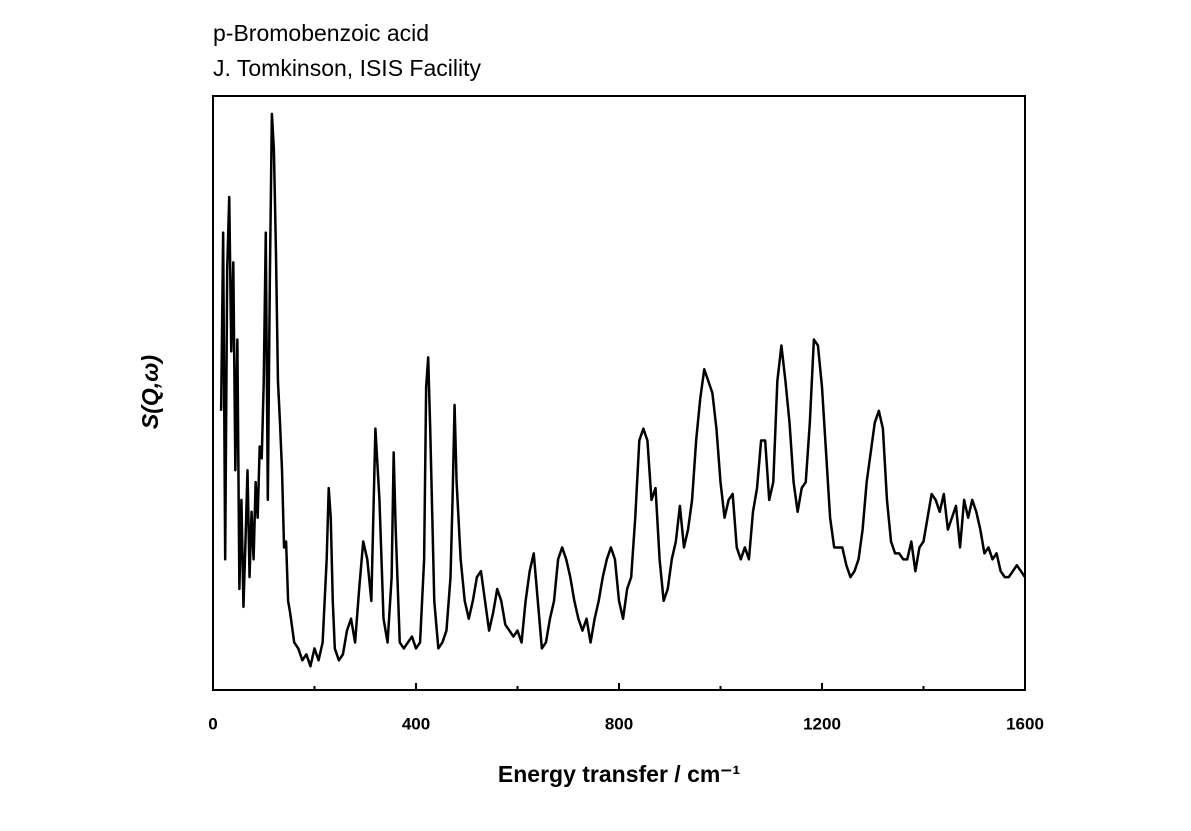 This screenshot has height=831, width=1191. What do you see at coordinates (1025, 723) in the screenshot?
I see `x-tick-label: 1600` at bounding box center [1025, 723].